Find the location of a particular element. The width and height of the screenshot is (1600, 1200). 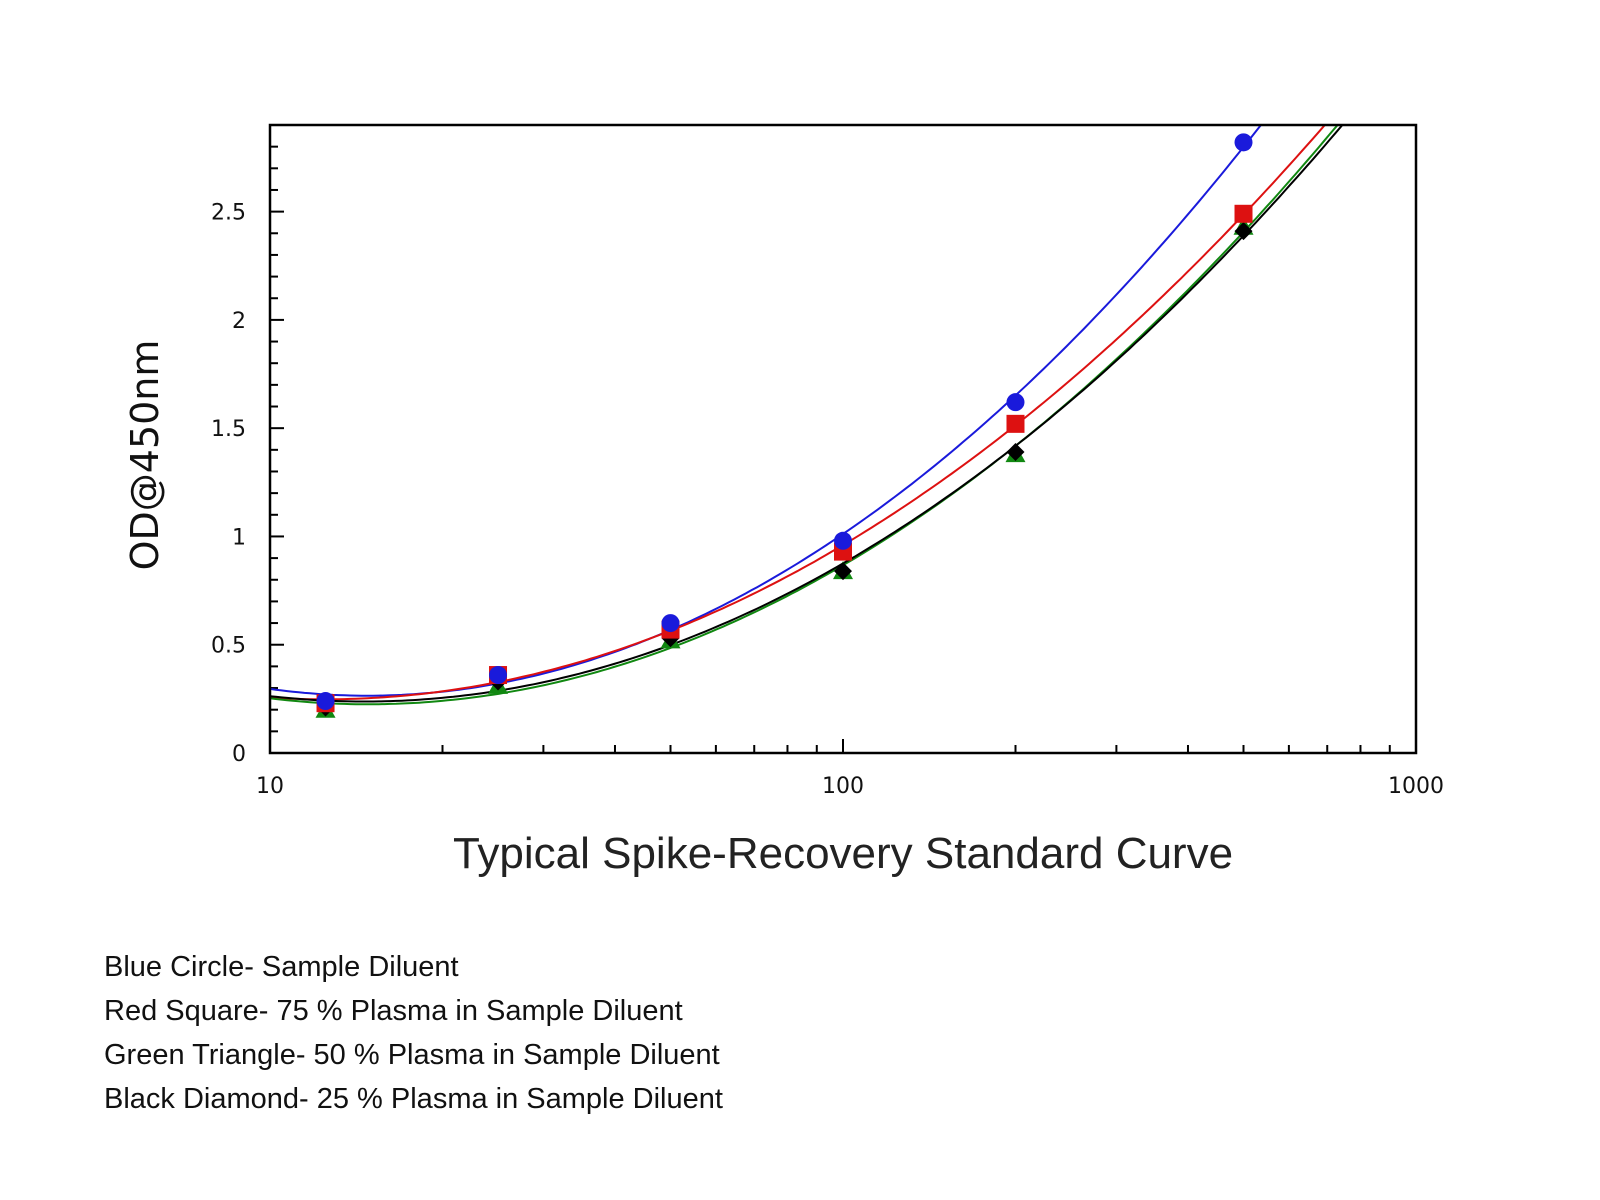

y-tick-label: 2 is located at coordinates (239, 321).